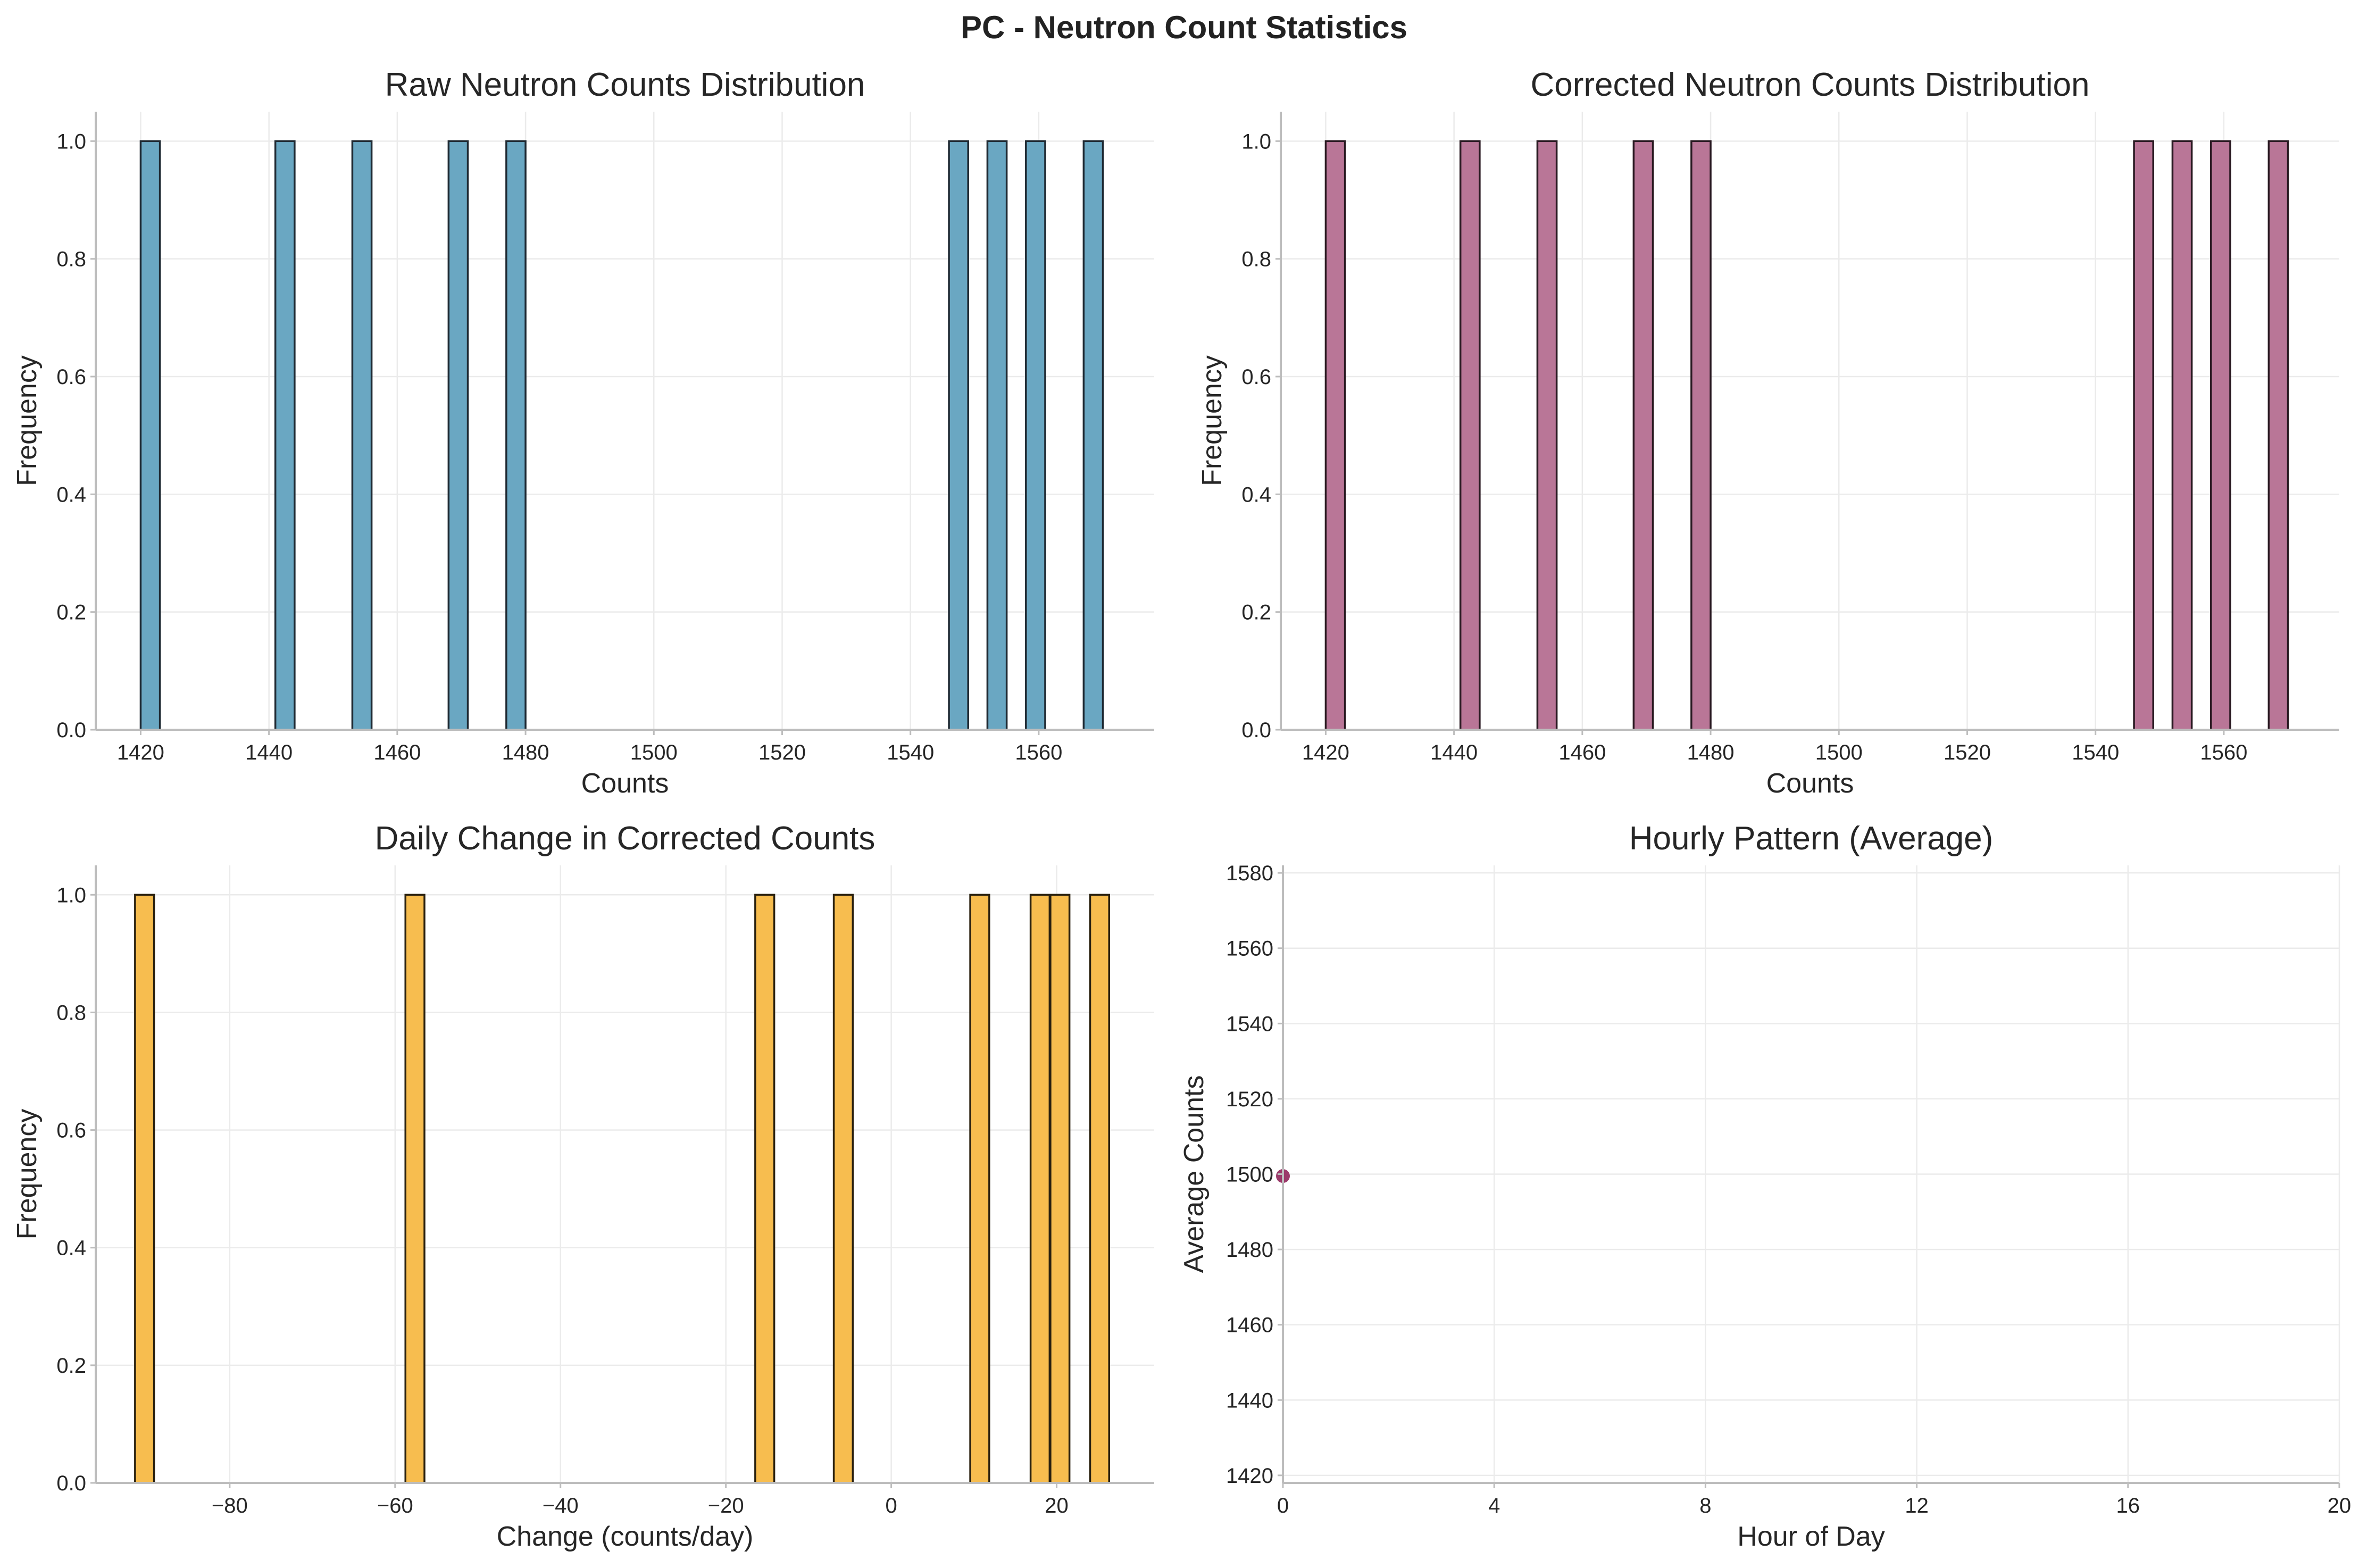 The width and height of the screenshot is (2368, 1568). Describe the element at coordinates (1249, 949) in the screenshot. I see `y-tick-label: 1560` at that location.